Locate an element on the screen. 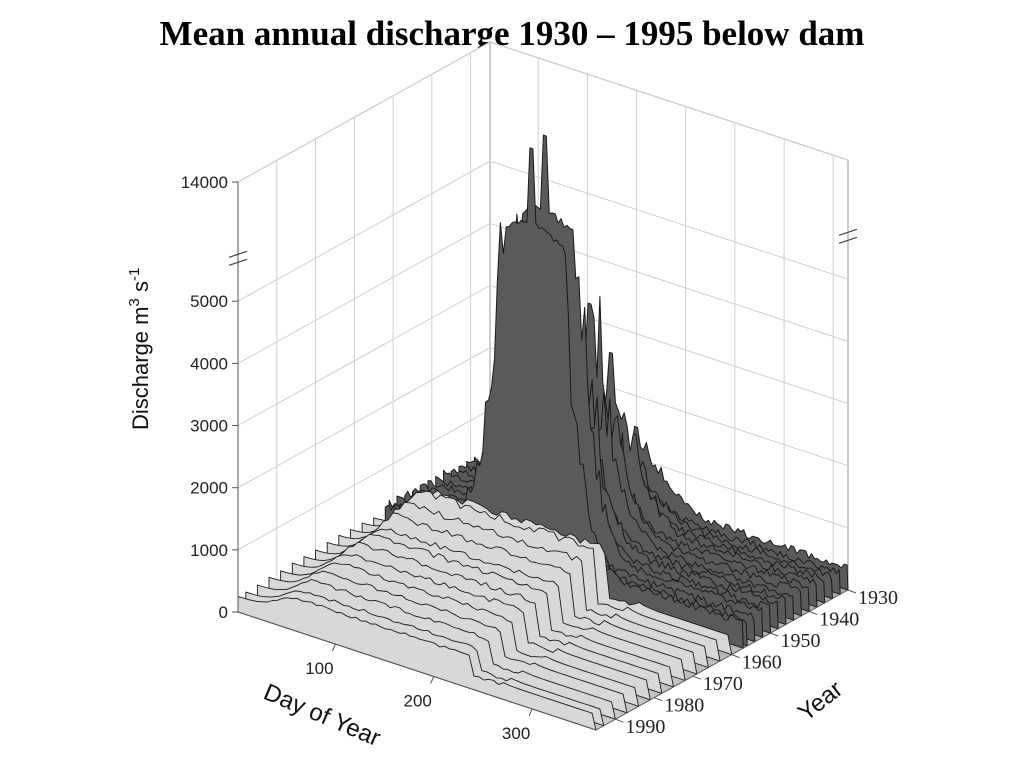  z-tick-label: 1000 is located at coordinates (209, 550).